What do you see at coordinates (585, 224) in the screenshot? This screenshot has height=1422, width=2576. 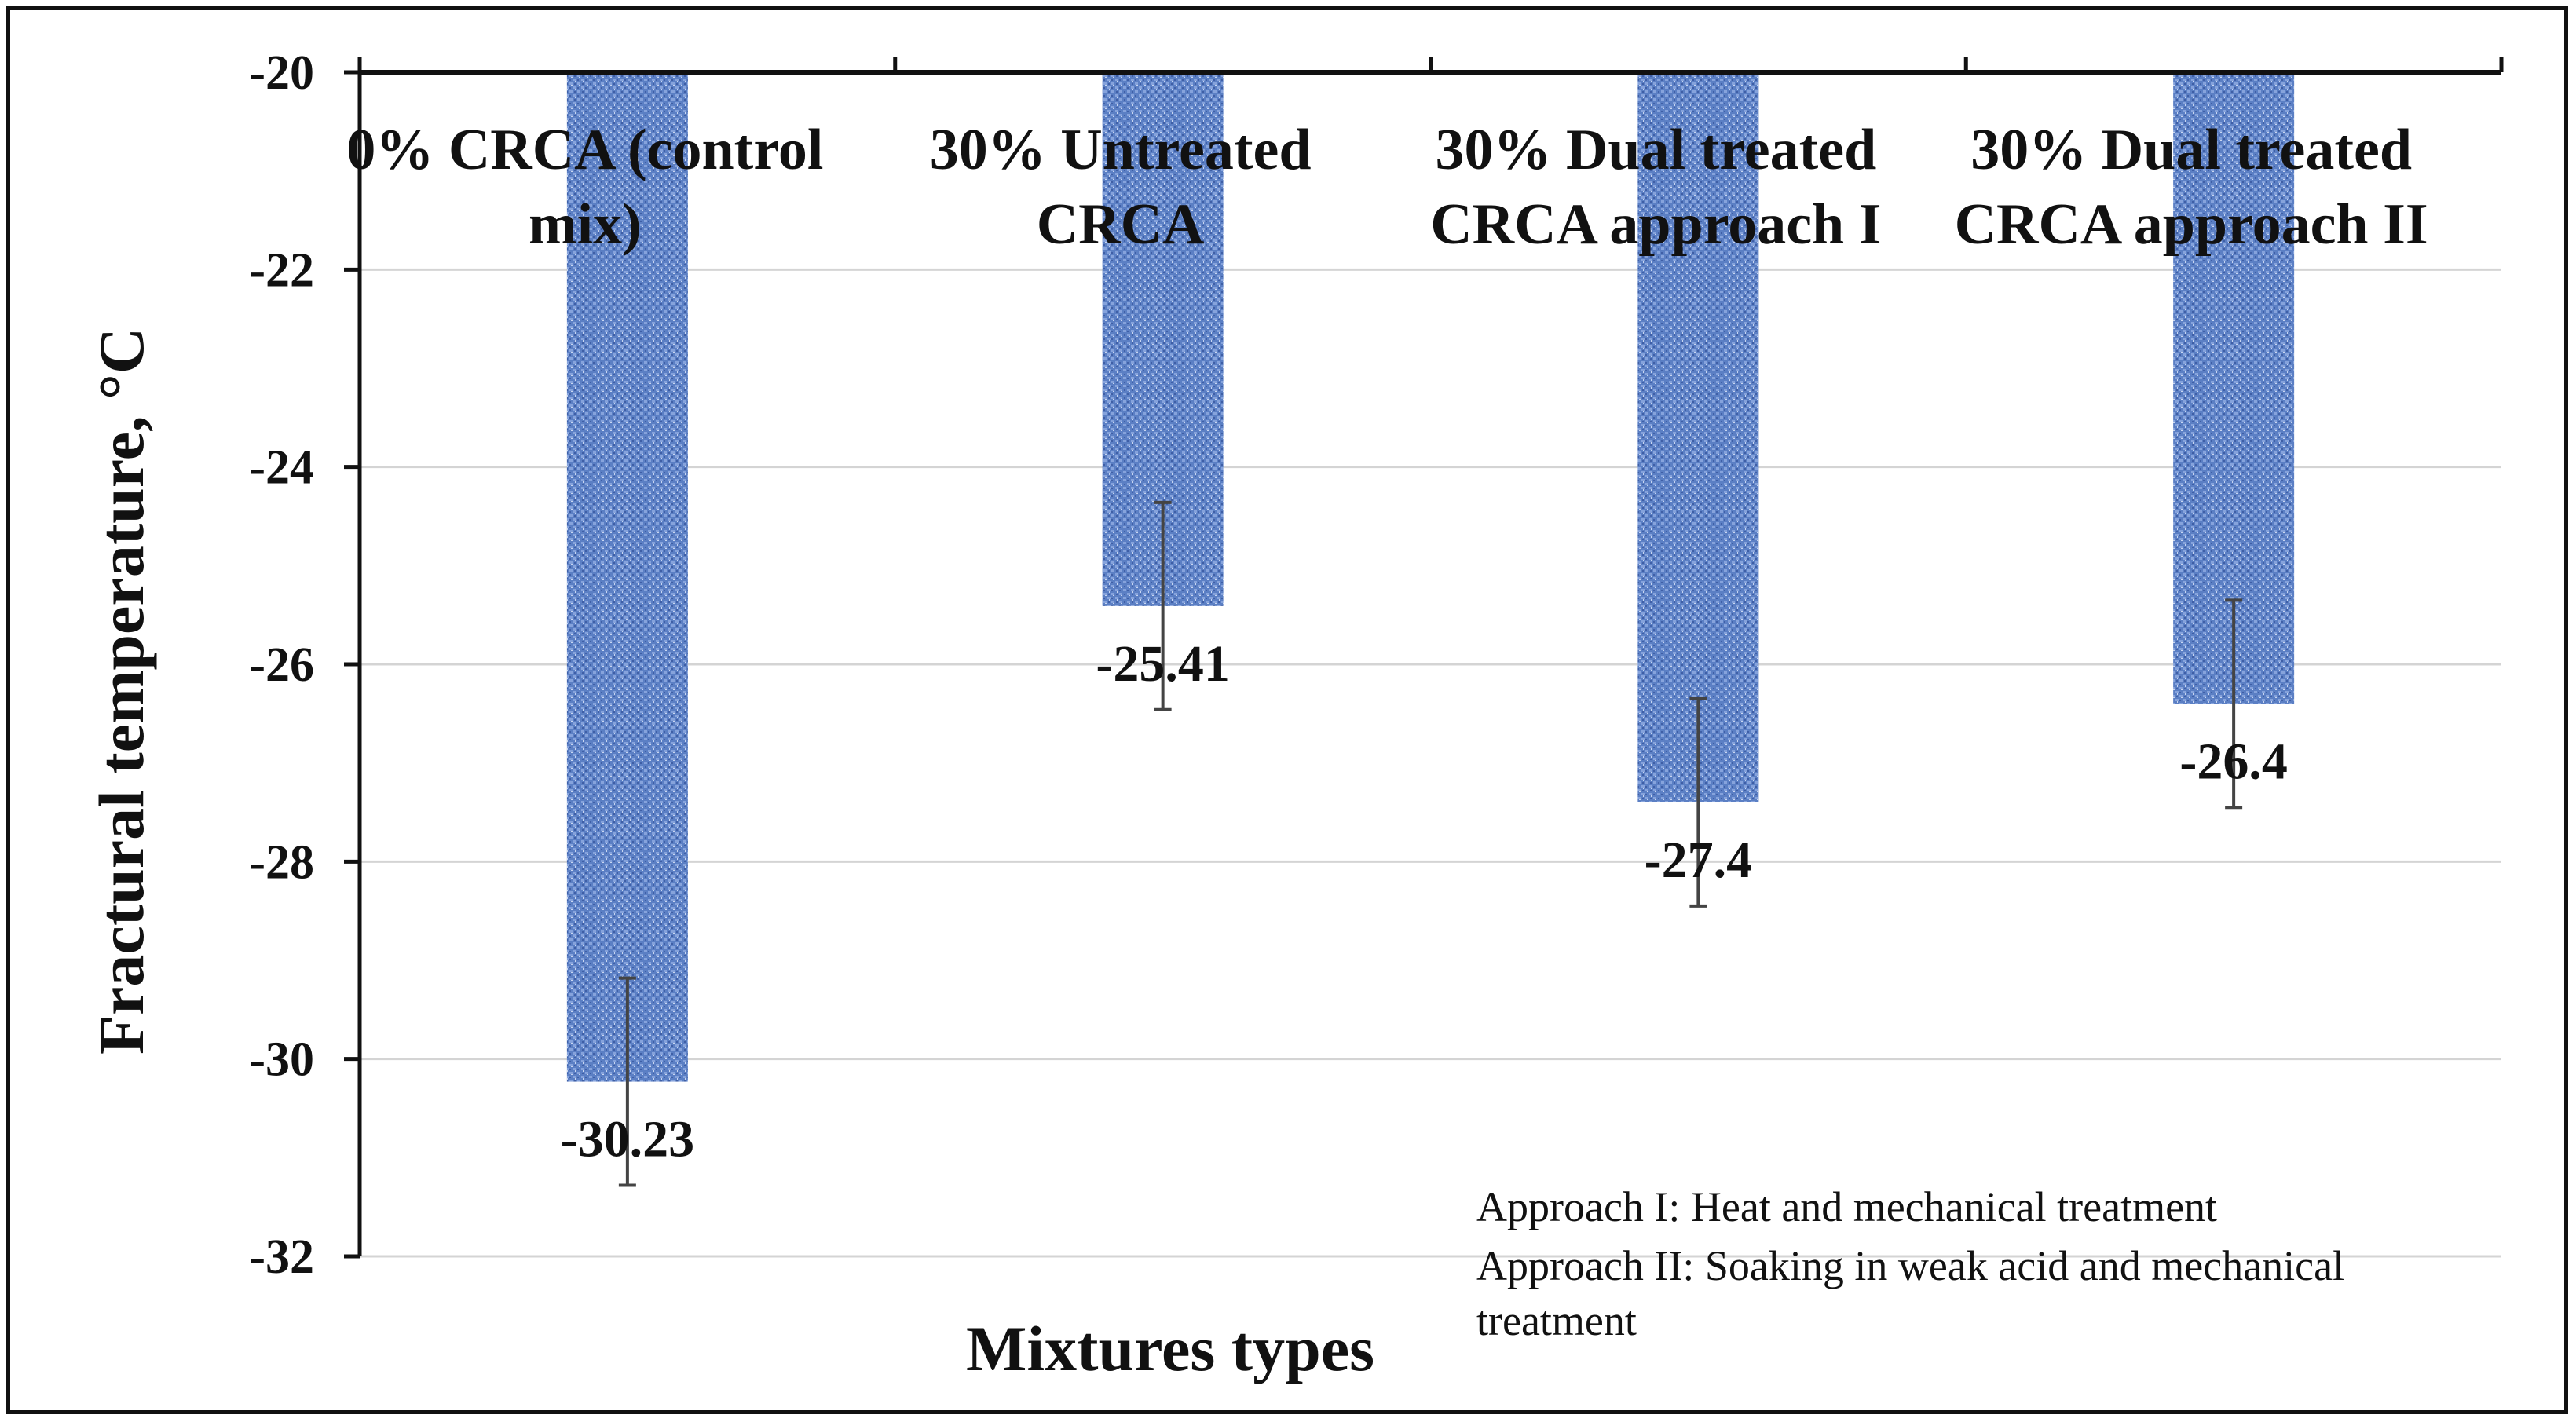 I see `category-label: mix)` at bounding box center [585, 224].